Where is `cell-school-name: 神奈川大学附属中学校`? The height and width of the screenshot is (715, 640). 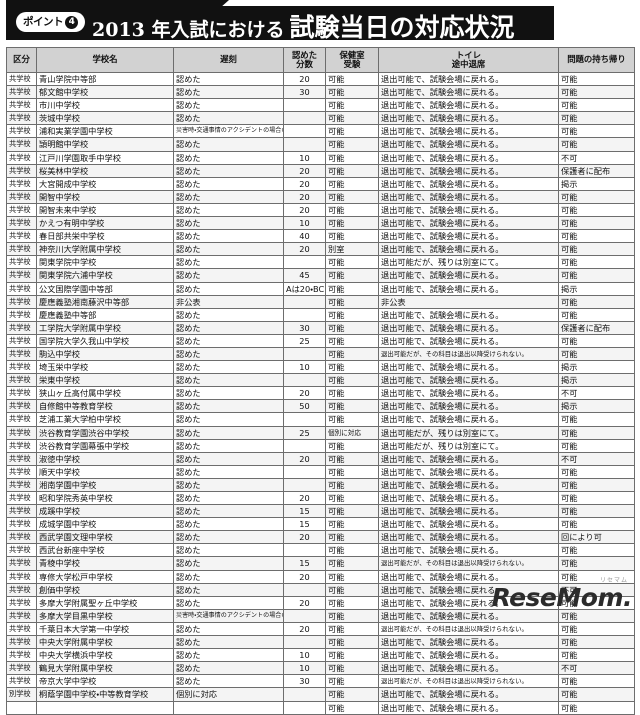 cell-school-name: 神奈川大学附属中学校 is located at coordinates (105, 249).